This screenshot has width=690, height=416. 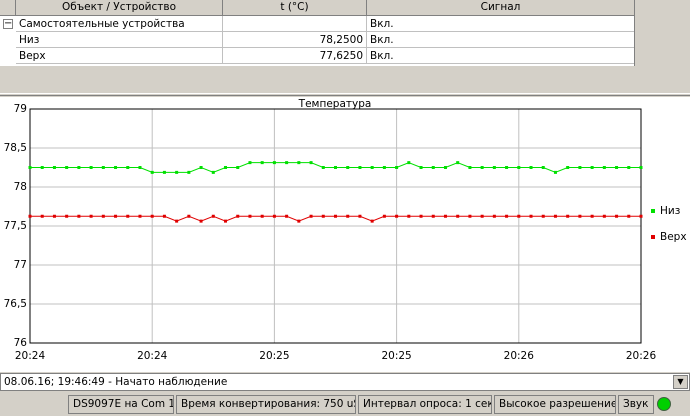 I want to click on collapse-button: −, so click(x=8, y=24).